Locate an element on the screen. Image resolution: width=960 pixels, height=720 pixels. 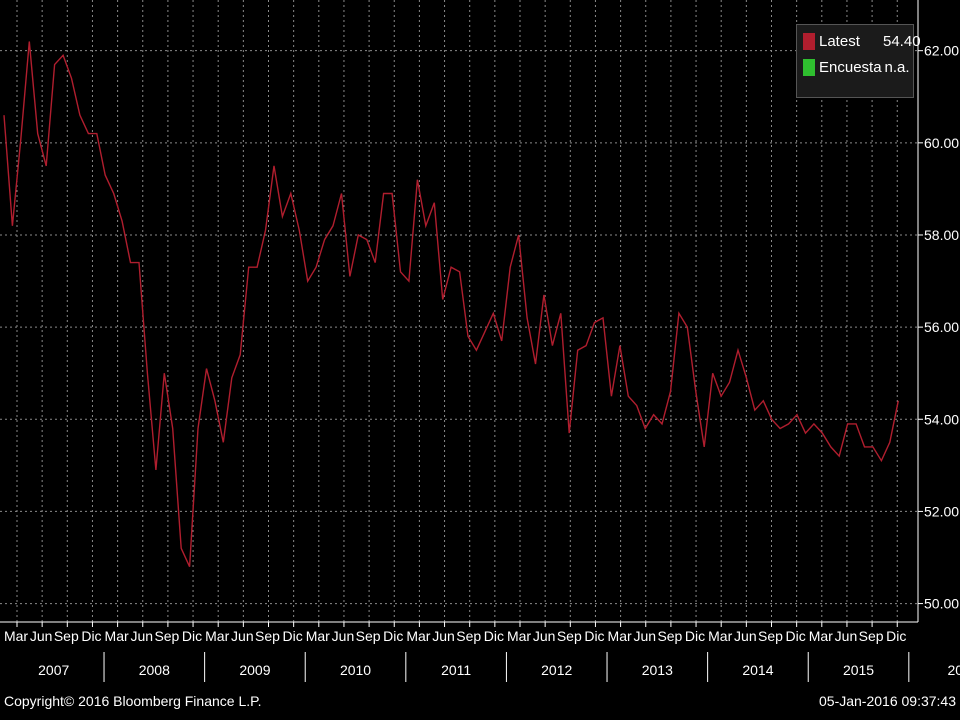
year-label: 2015 is located at coordinates (858, 670).